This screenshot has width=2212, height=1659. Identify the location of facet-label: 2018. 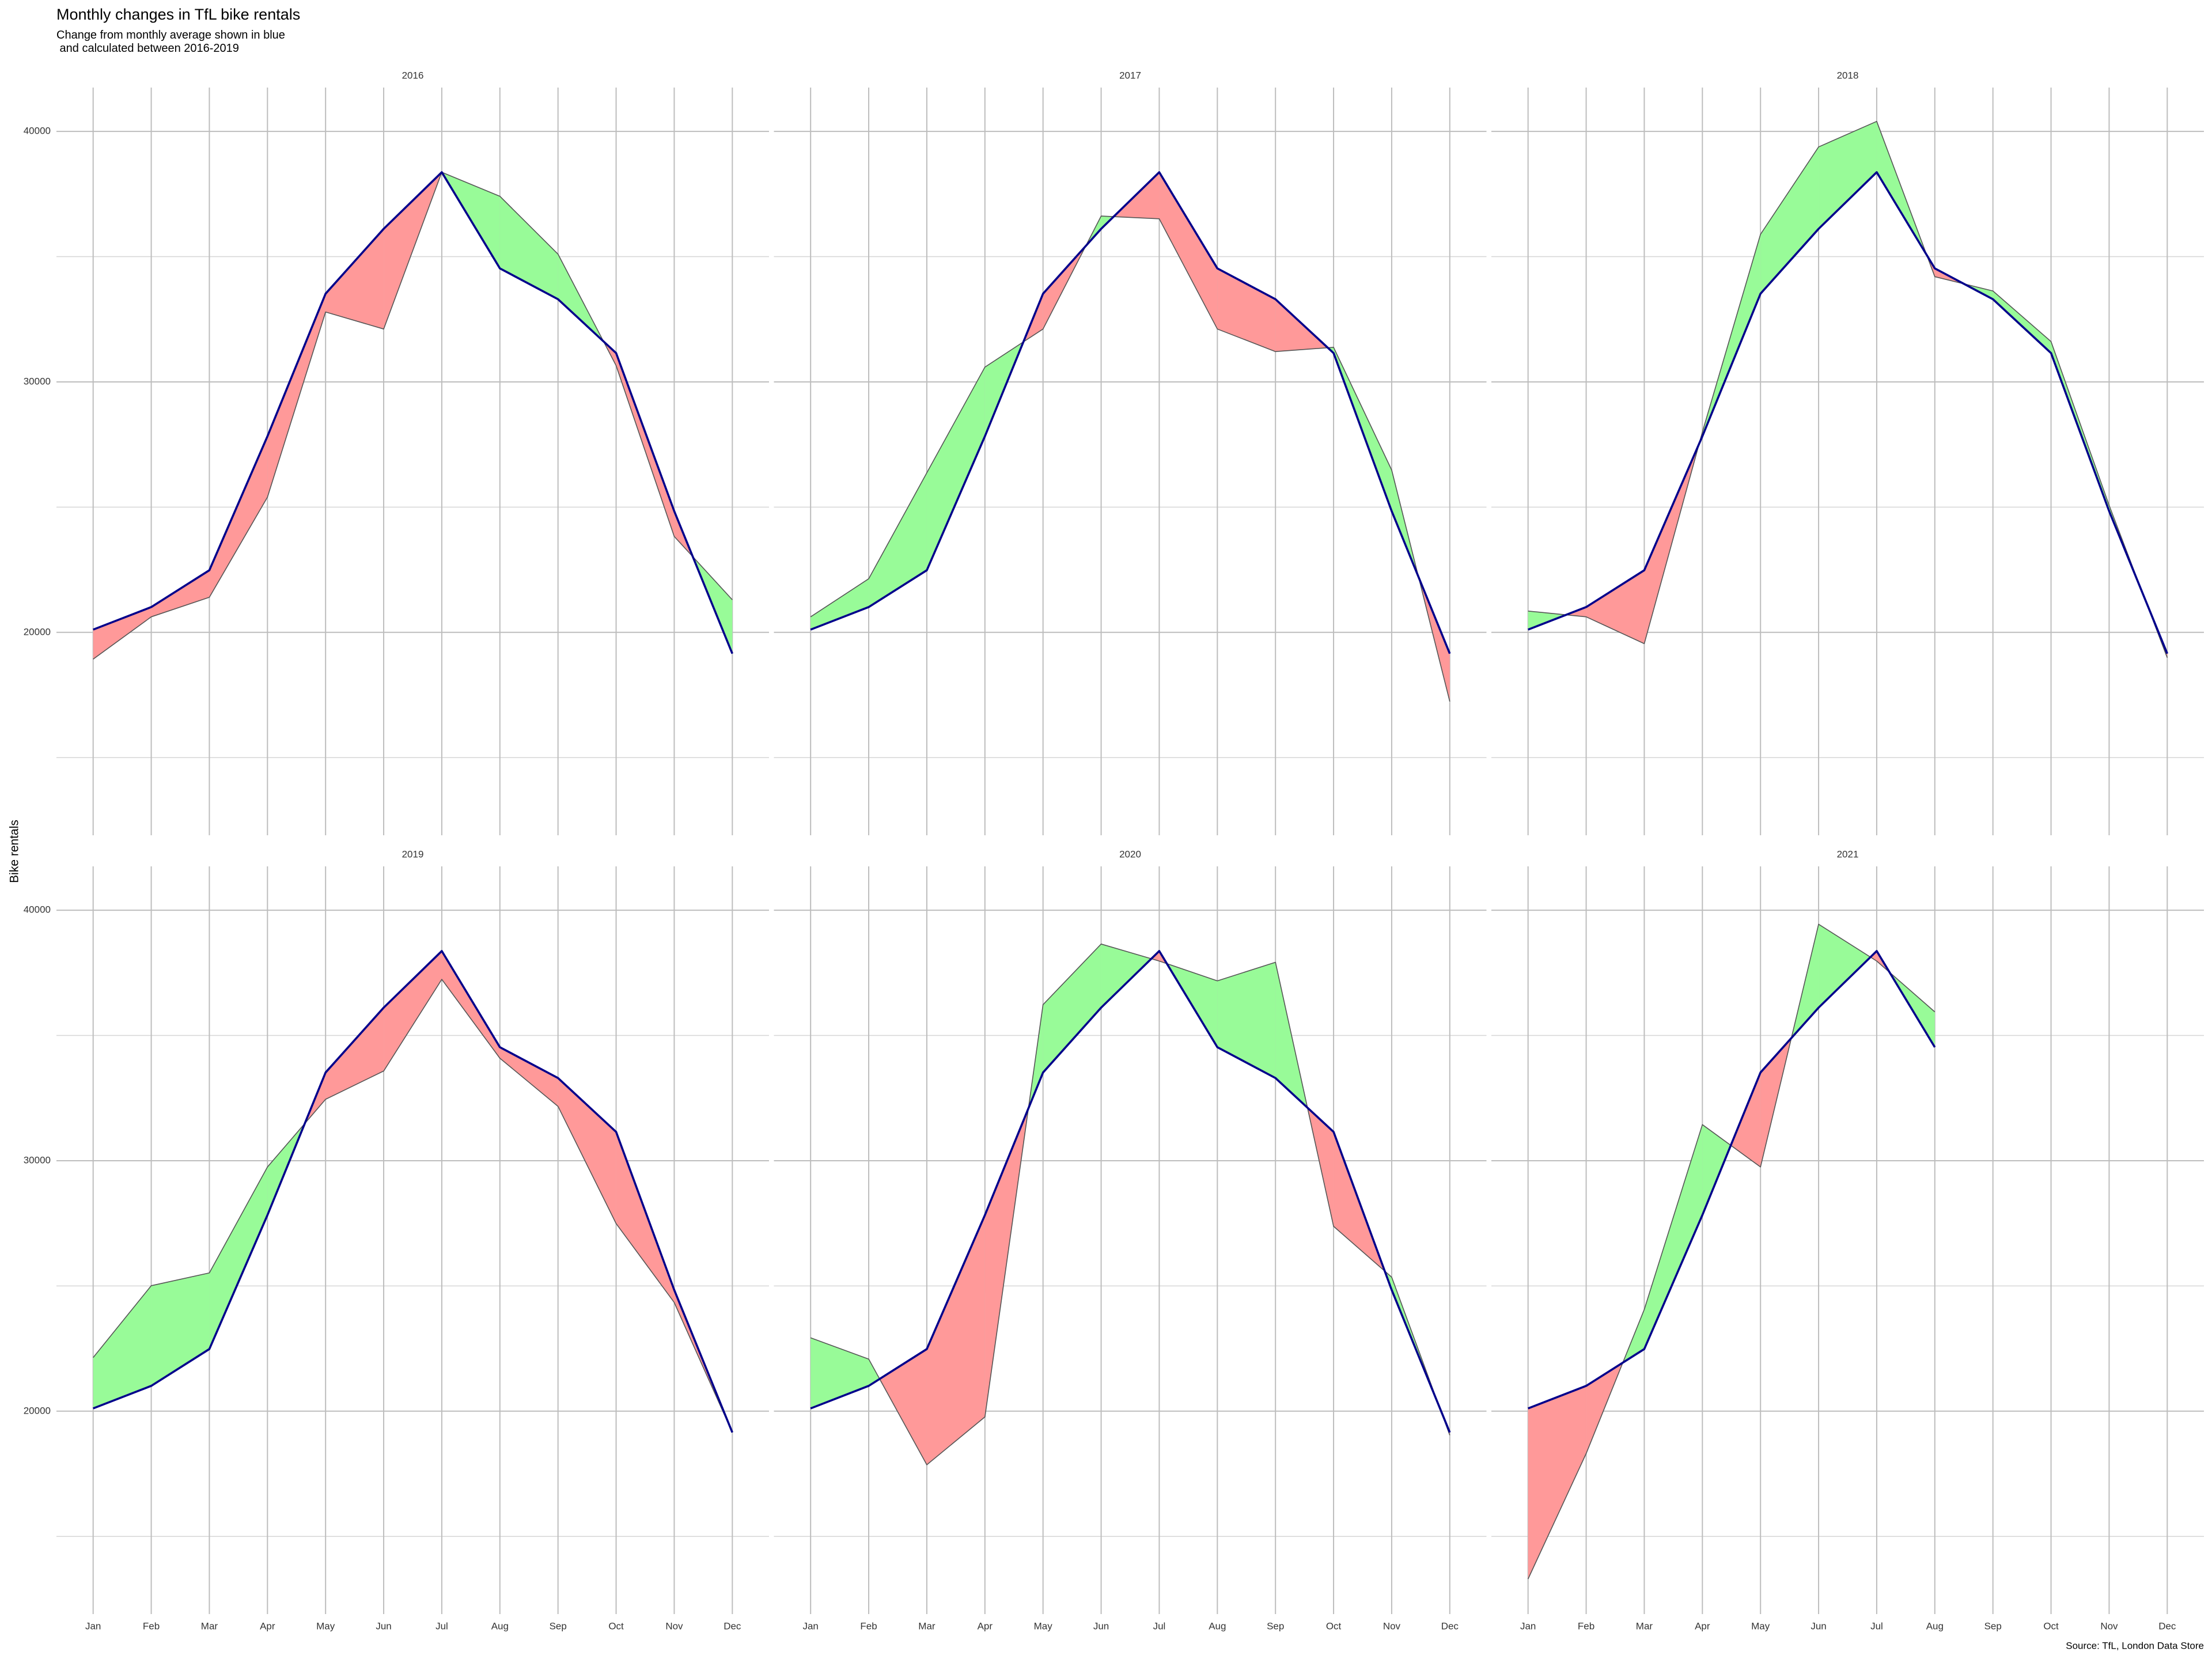
(1848, 75).